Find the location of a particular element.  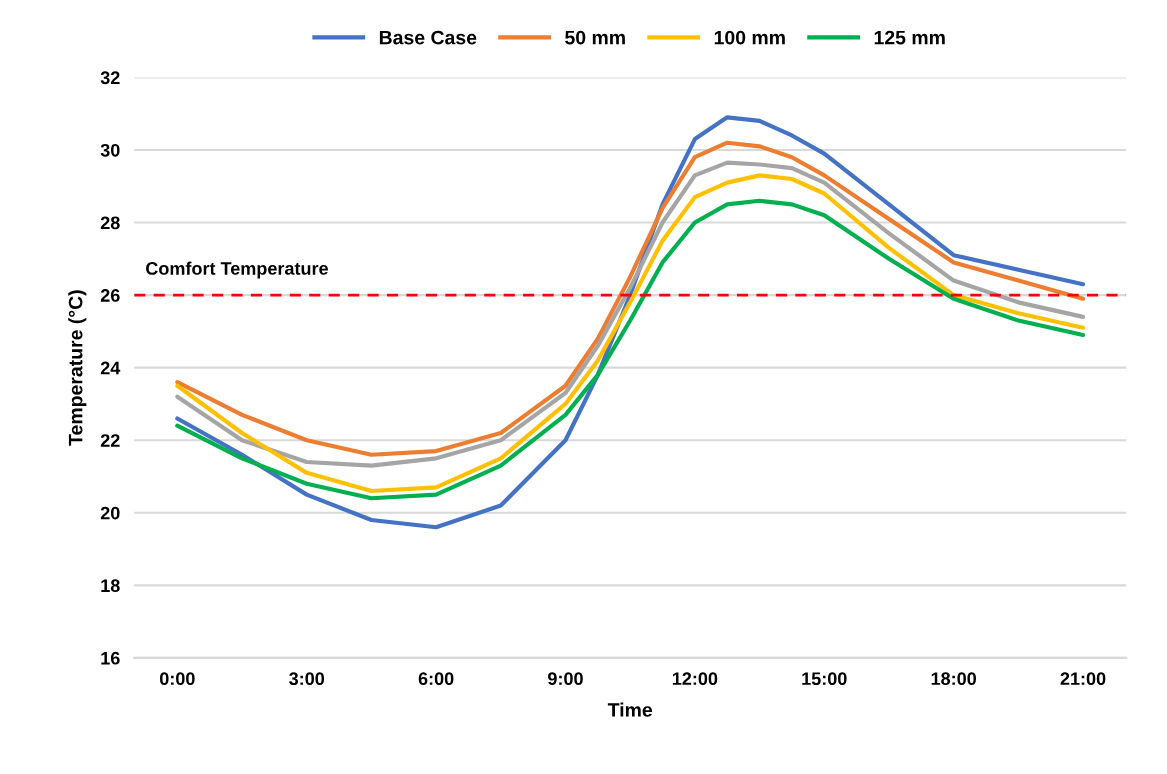

y-tick-label: 18 is located at coordinates (110, 586).